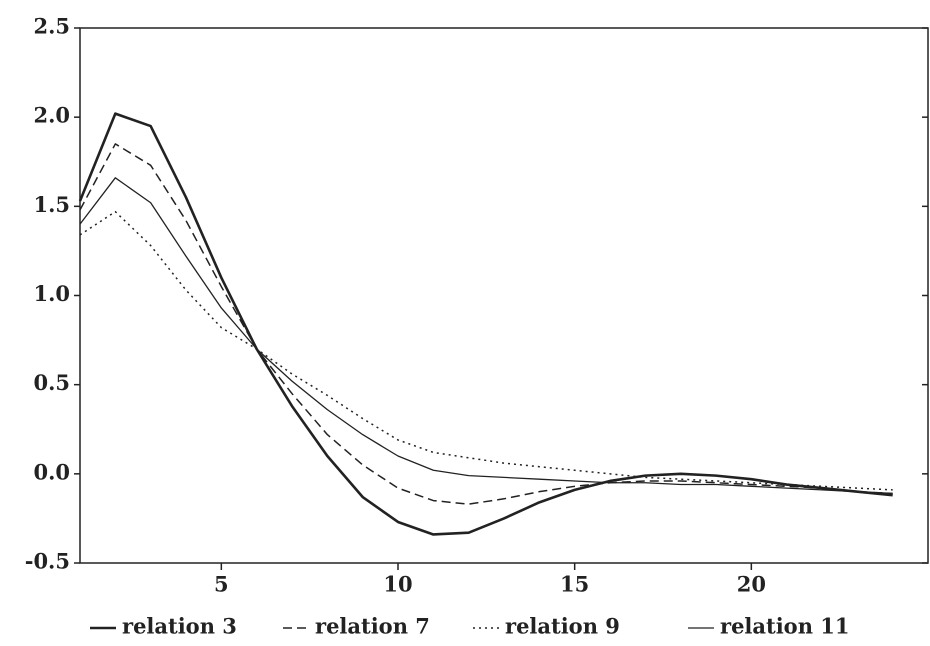  I want to click on y-tick-label: 0.5, so click(51, 382).